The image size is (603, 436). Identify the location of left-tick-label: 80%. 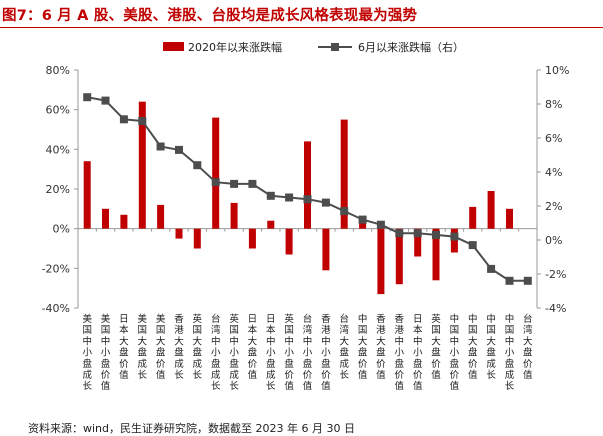
(58, 70).